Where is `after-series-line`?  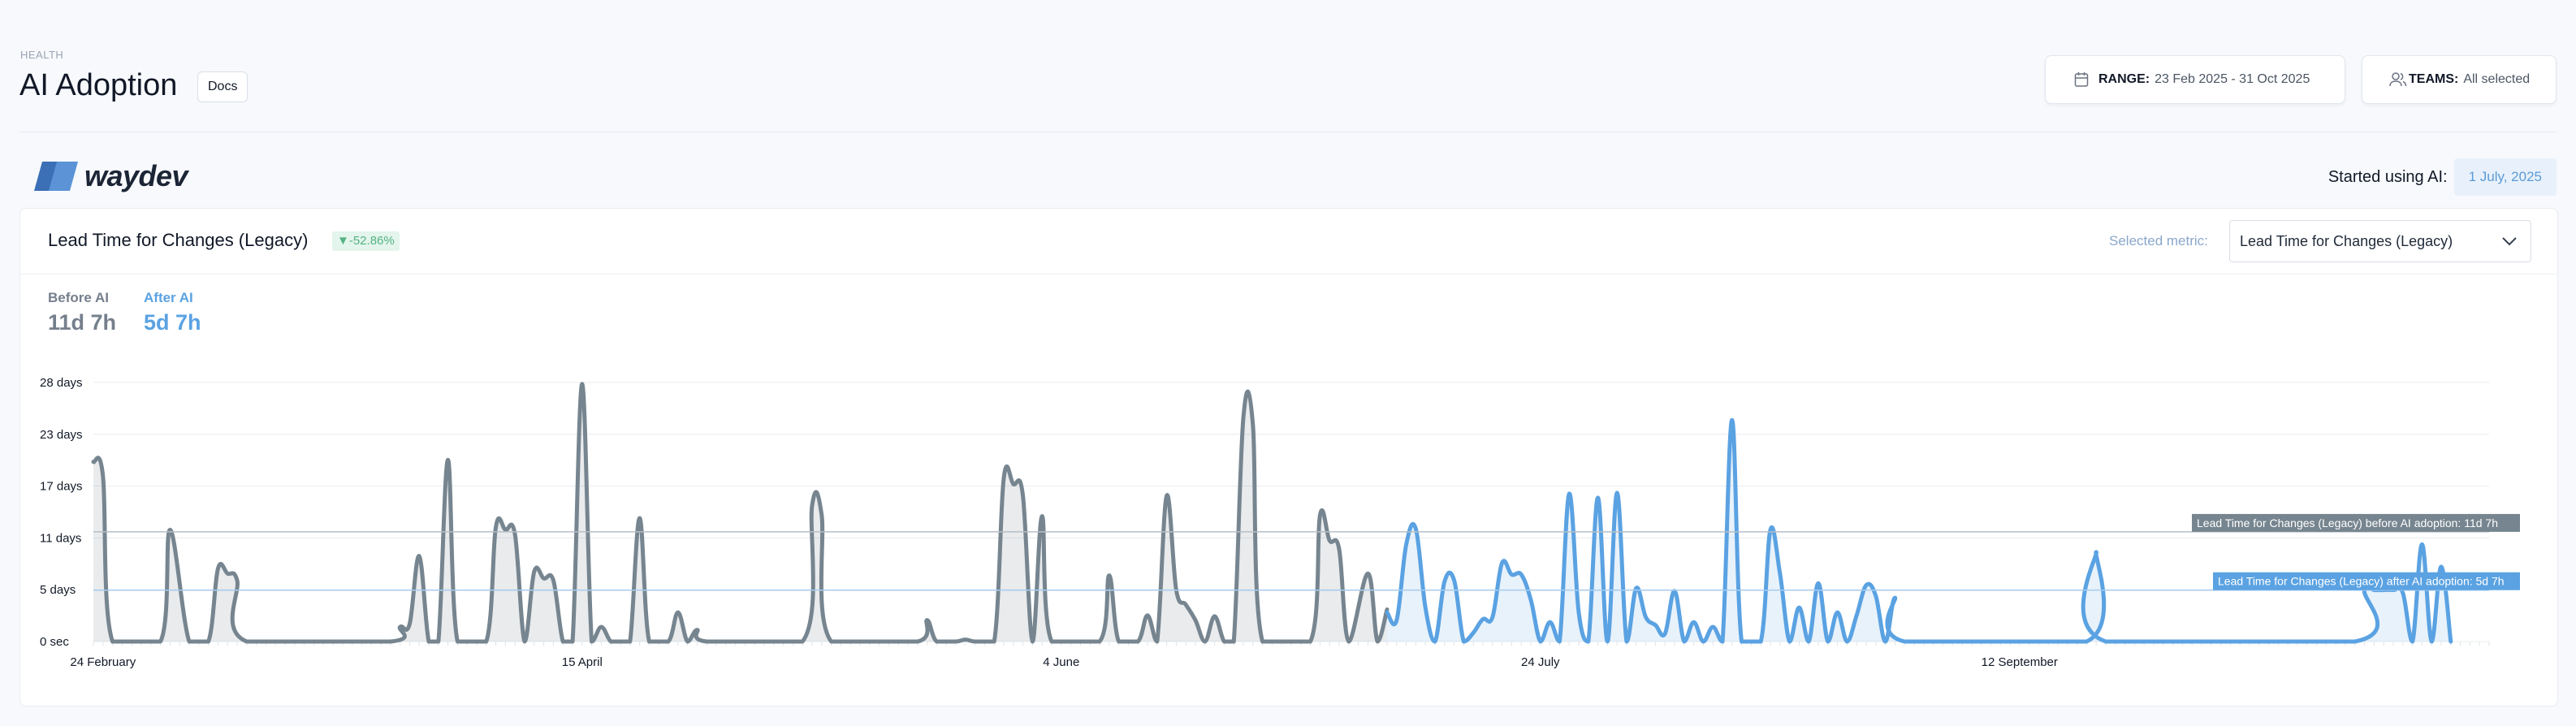 after-series-line is located at coordinates (1919, 530).